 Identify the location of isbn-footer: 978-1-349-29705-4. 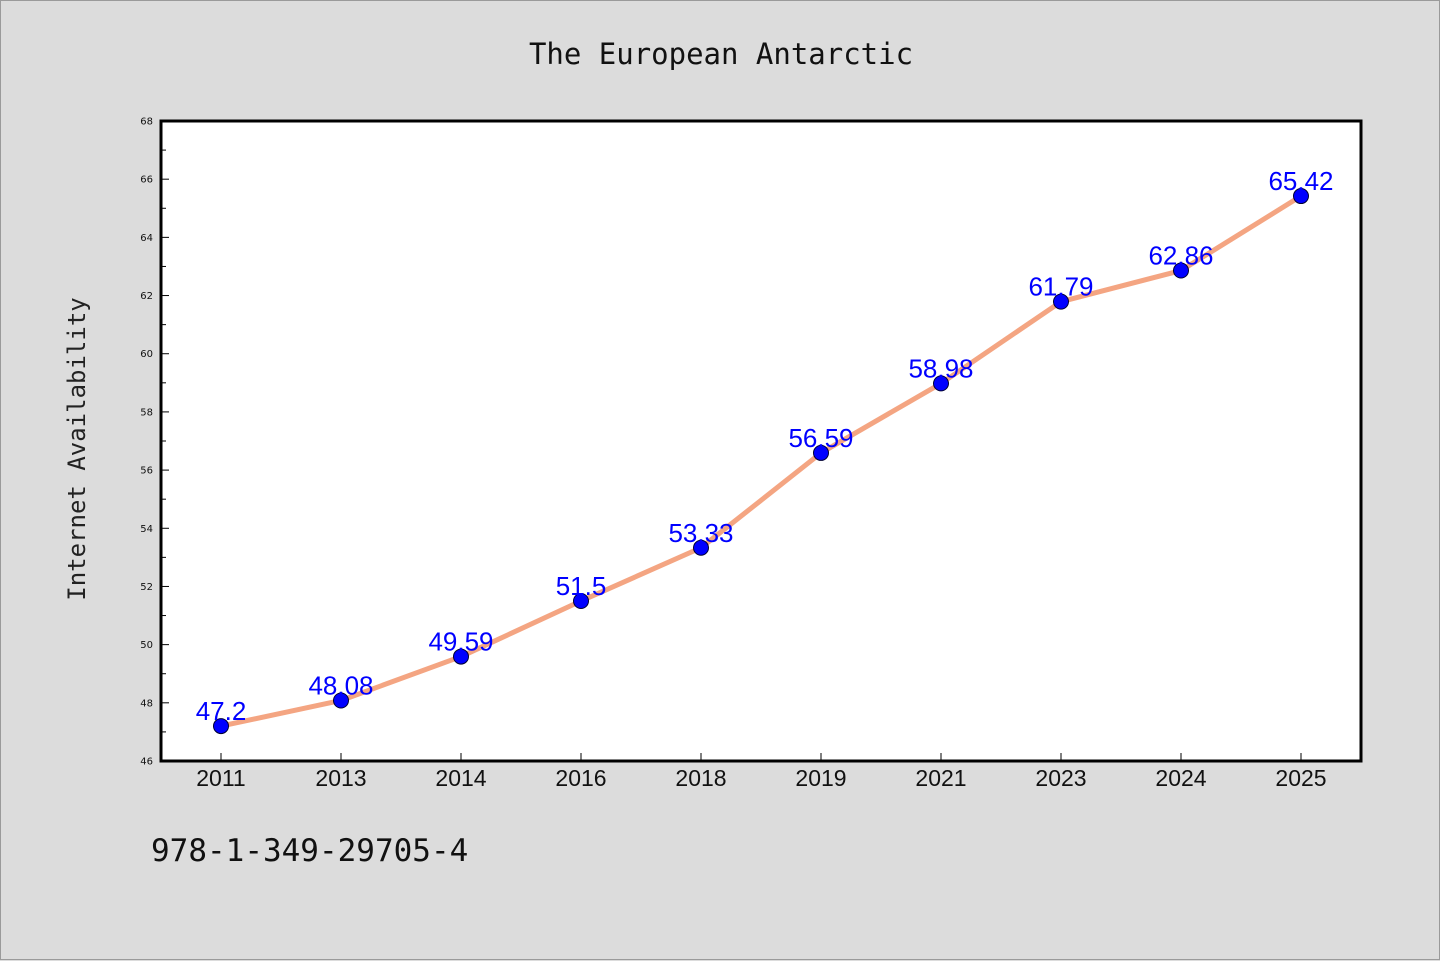
(310, 851).